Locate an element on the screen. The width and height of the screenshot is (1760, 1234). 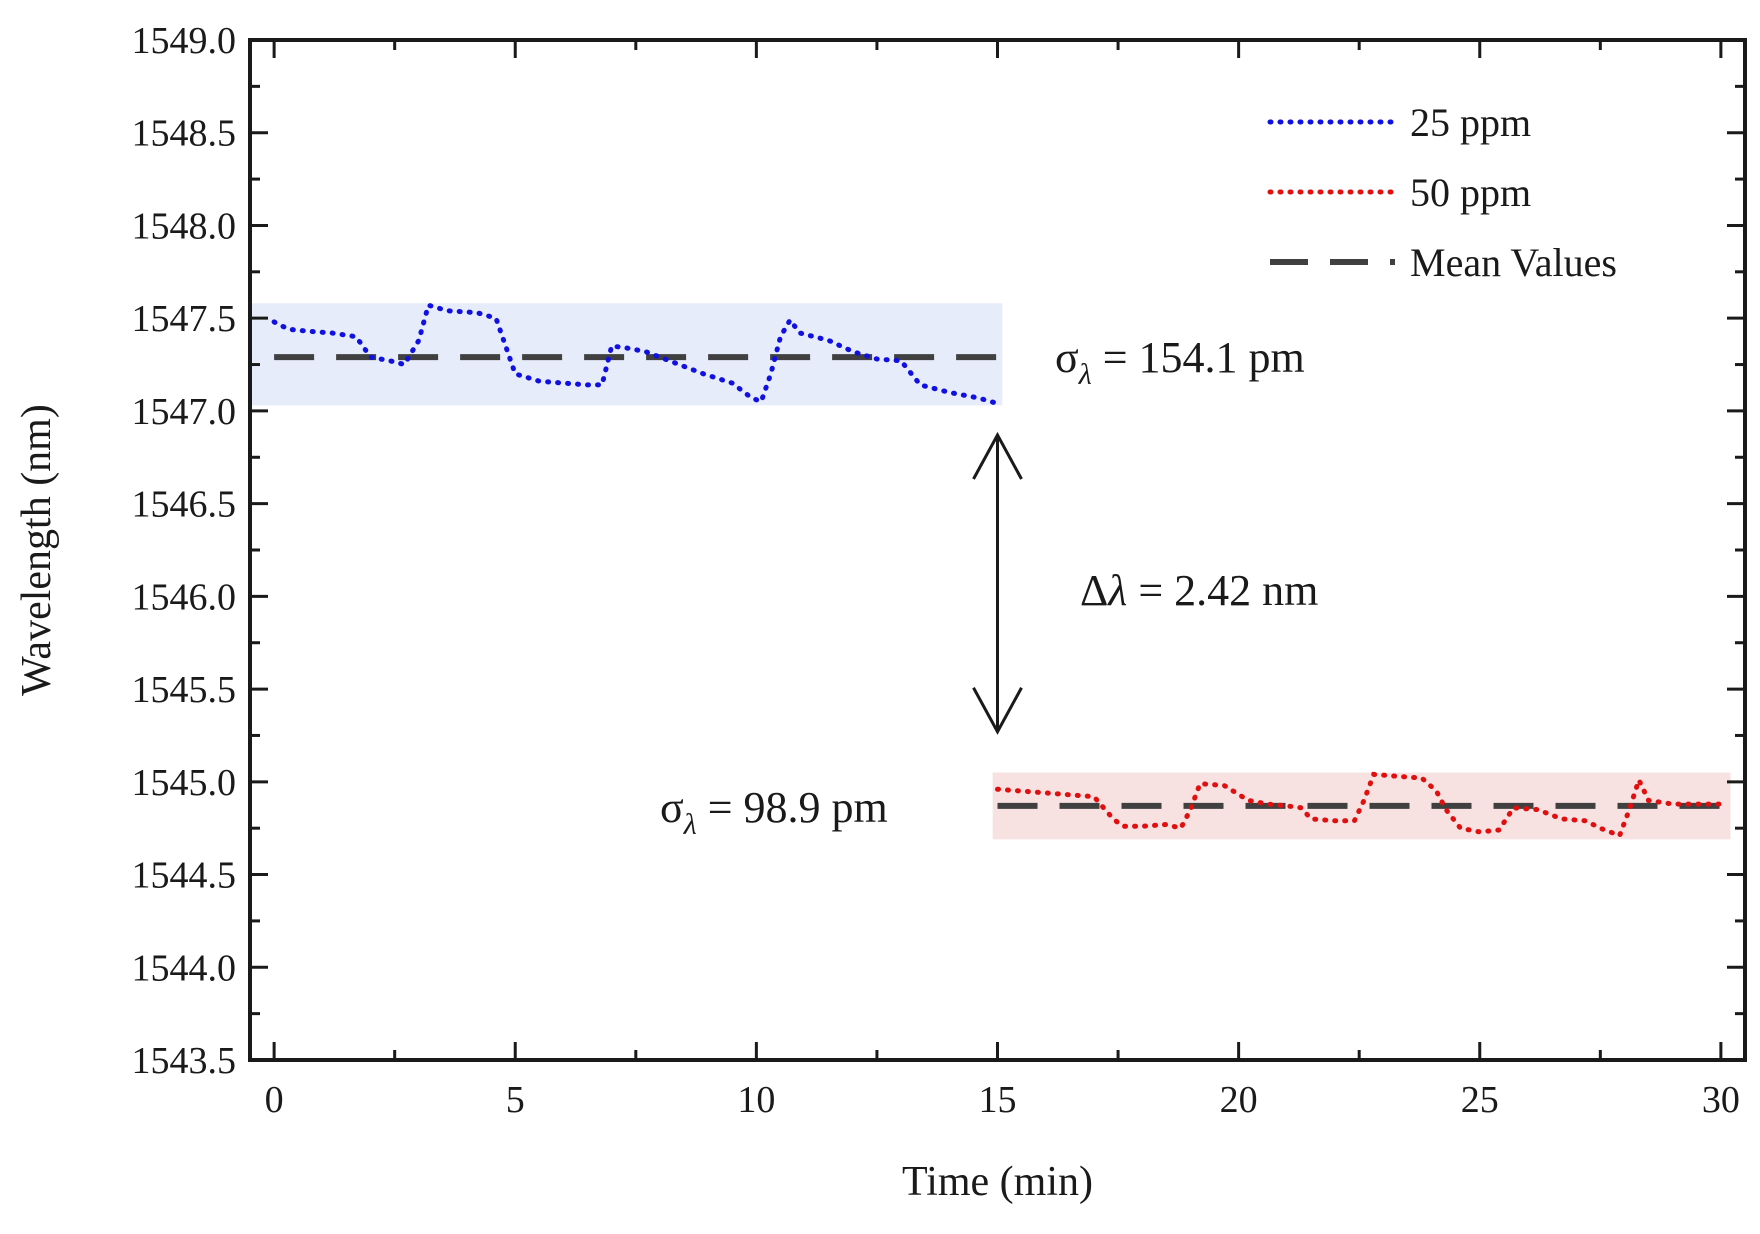
x-tick-label: 20 is located at coordinates (1239, 1100).